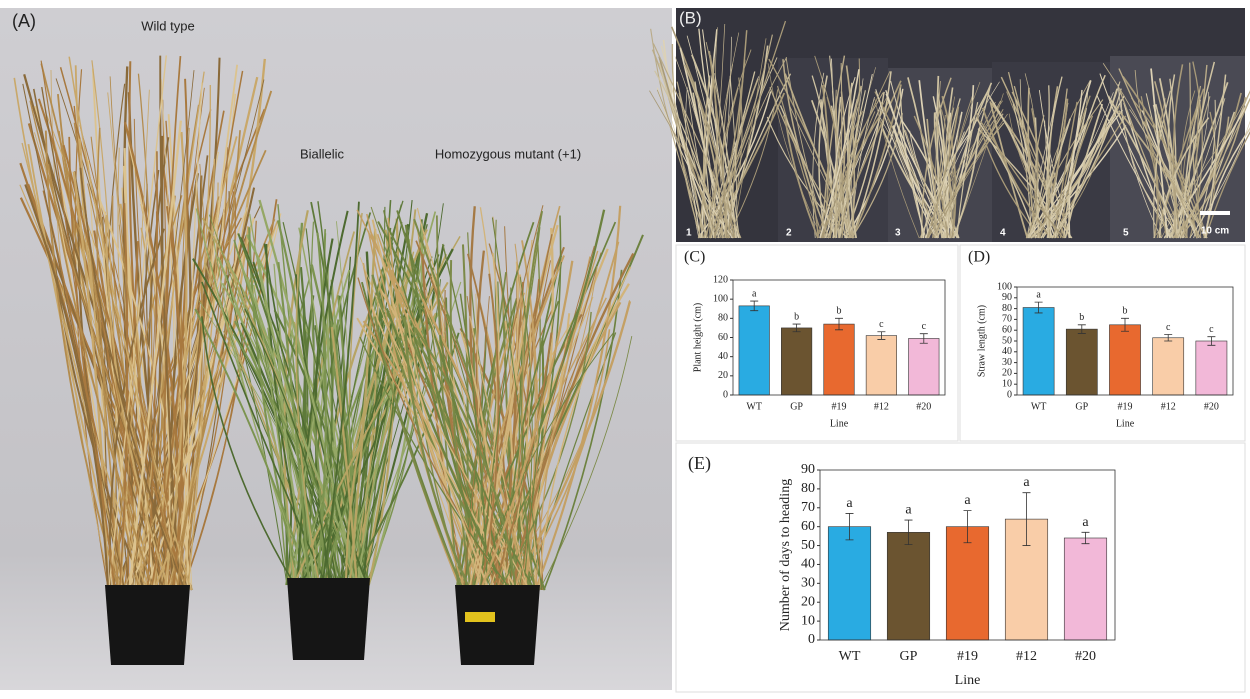 The height and width of the screenshot is (699, 1250). I want to click on y-tick-label: 90, so click(1007, 297).